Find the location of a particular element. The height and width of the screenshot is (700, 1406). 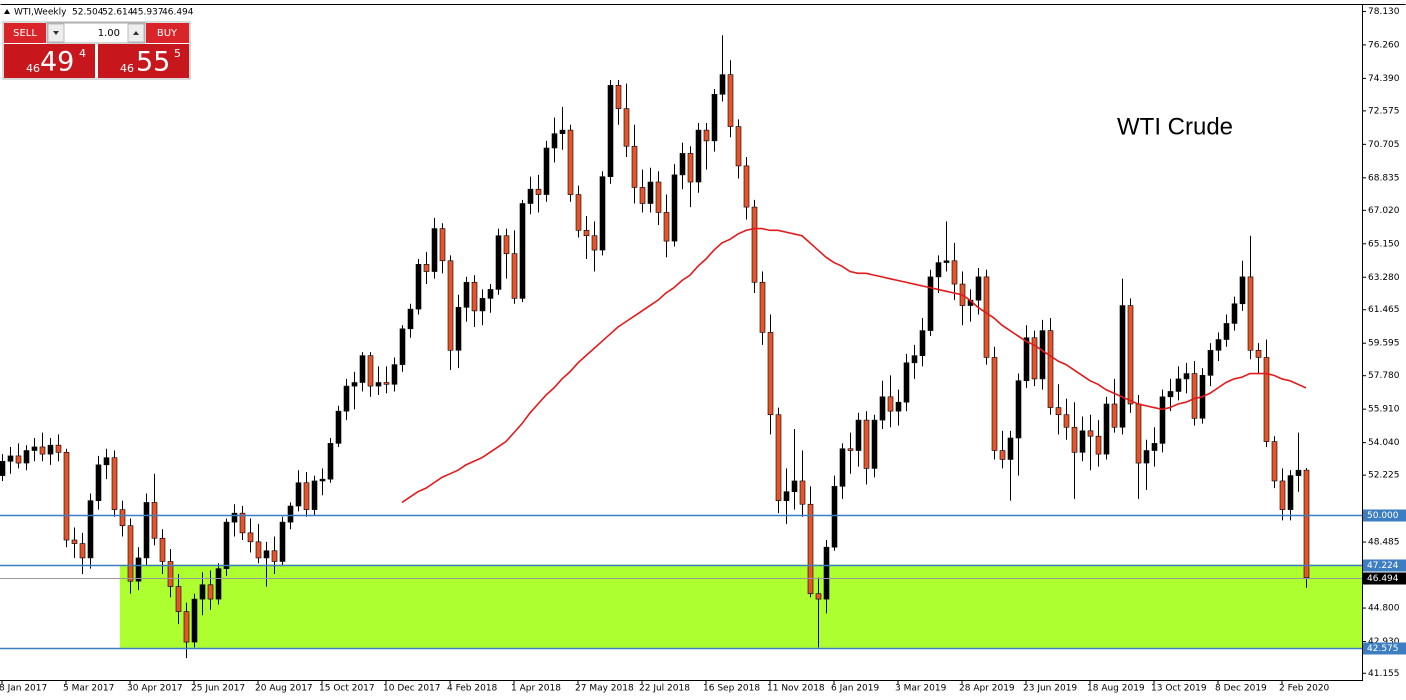

trade-panel: SELL 1.00 BUY 46 49 4 46 55 5 is located at coordinates (96, 50).